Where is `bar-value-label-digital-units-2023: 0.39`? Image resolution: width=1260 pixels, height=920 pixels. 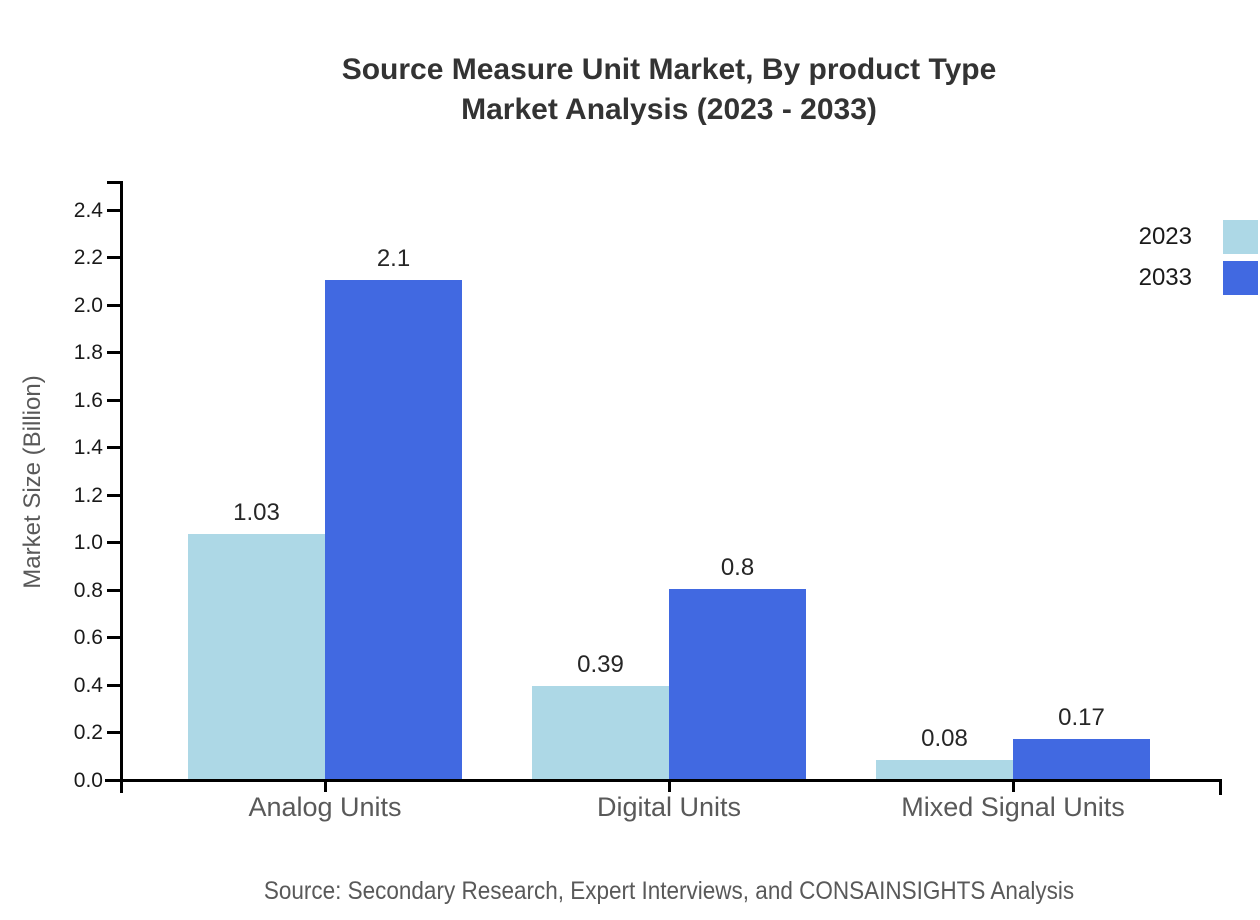 bar-value-label-digital-units-2023: 0.39 is located at coordinates (600, 664).